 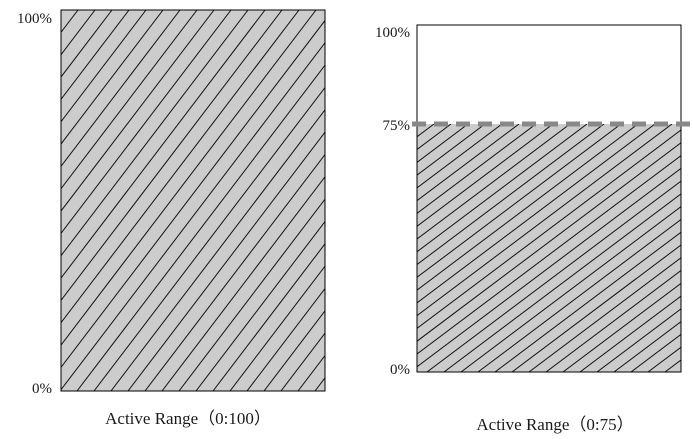 I want to click on inactive-range-area, so click(x=549, y=74).